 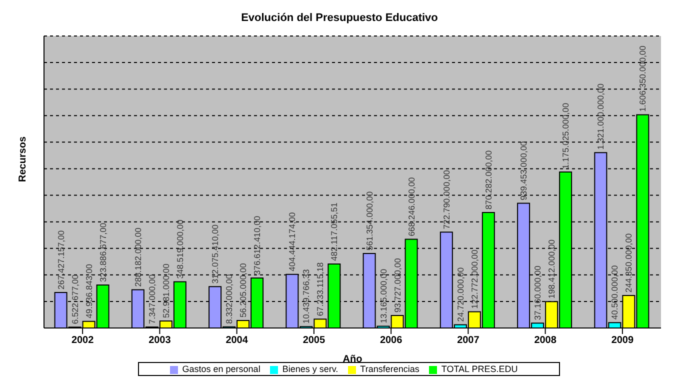 I want to click on data-label: 376.612.410,00, so click(x=257, y=246).